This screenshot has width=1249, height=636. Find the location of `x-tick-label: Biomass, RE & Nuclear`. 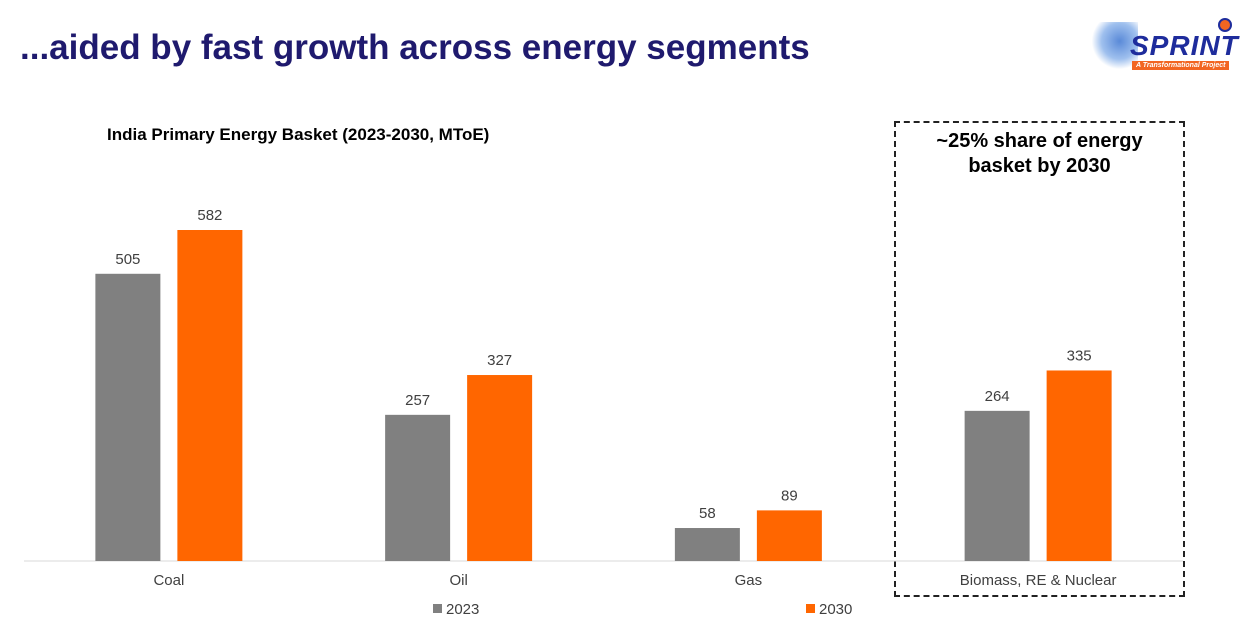

x-tick-label: Biomass, RE & Nuclear is located at coordinates (1038, 580).